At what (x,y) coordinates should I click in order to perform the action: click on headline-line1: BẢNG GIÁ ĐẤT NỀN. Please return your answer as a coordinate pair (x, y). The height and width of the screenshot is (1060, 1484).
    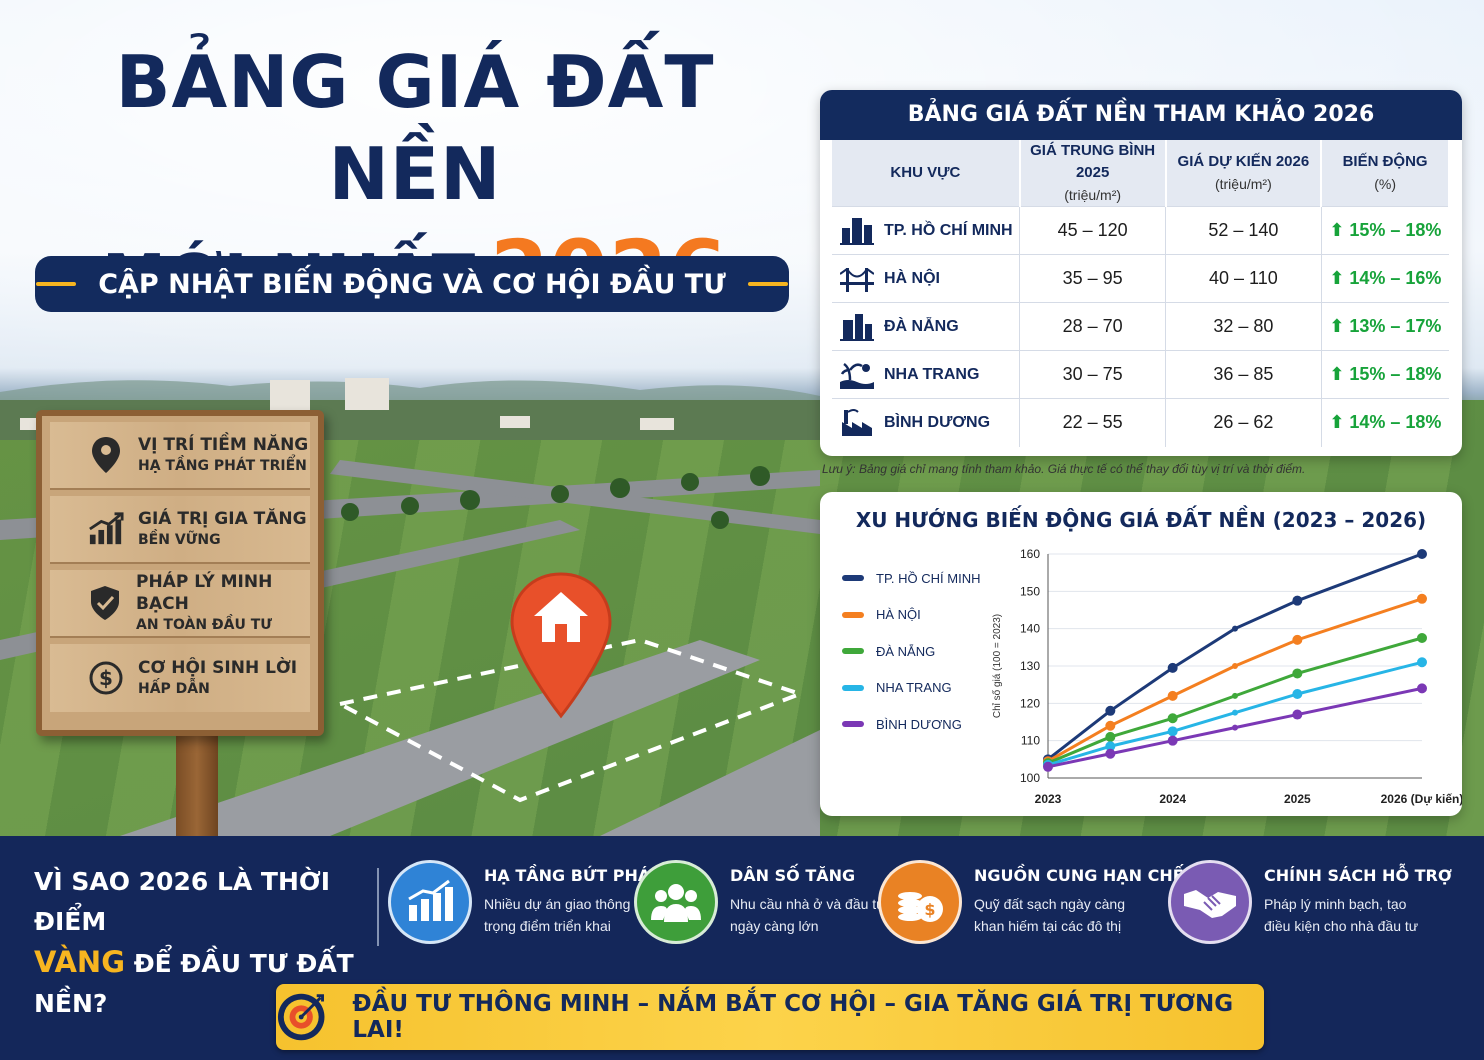
    Looking at the image, I should click on (415, 128).